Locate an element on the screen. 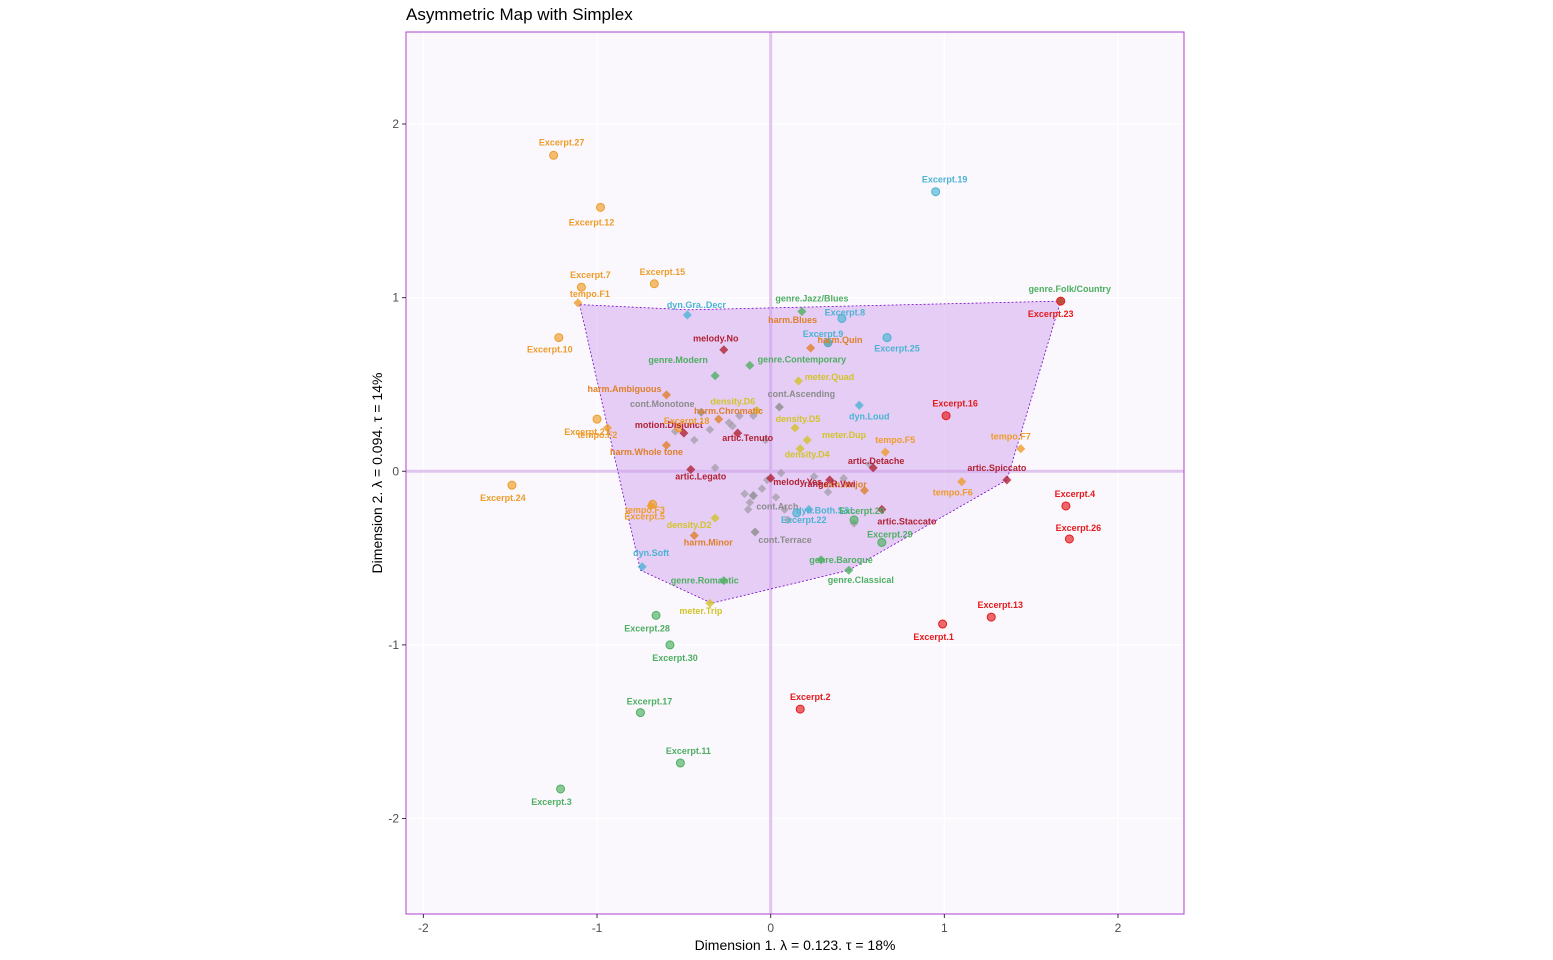 The image size is (1553, 960). row-label-excerpt-1: Excerpt.1 is located at coordinates (933, 637).